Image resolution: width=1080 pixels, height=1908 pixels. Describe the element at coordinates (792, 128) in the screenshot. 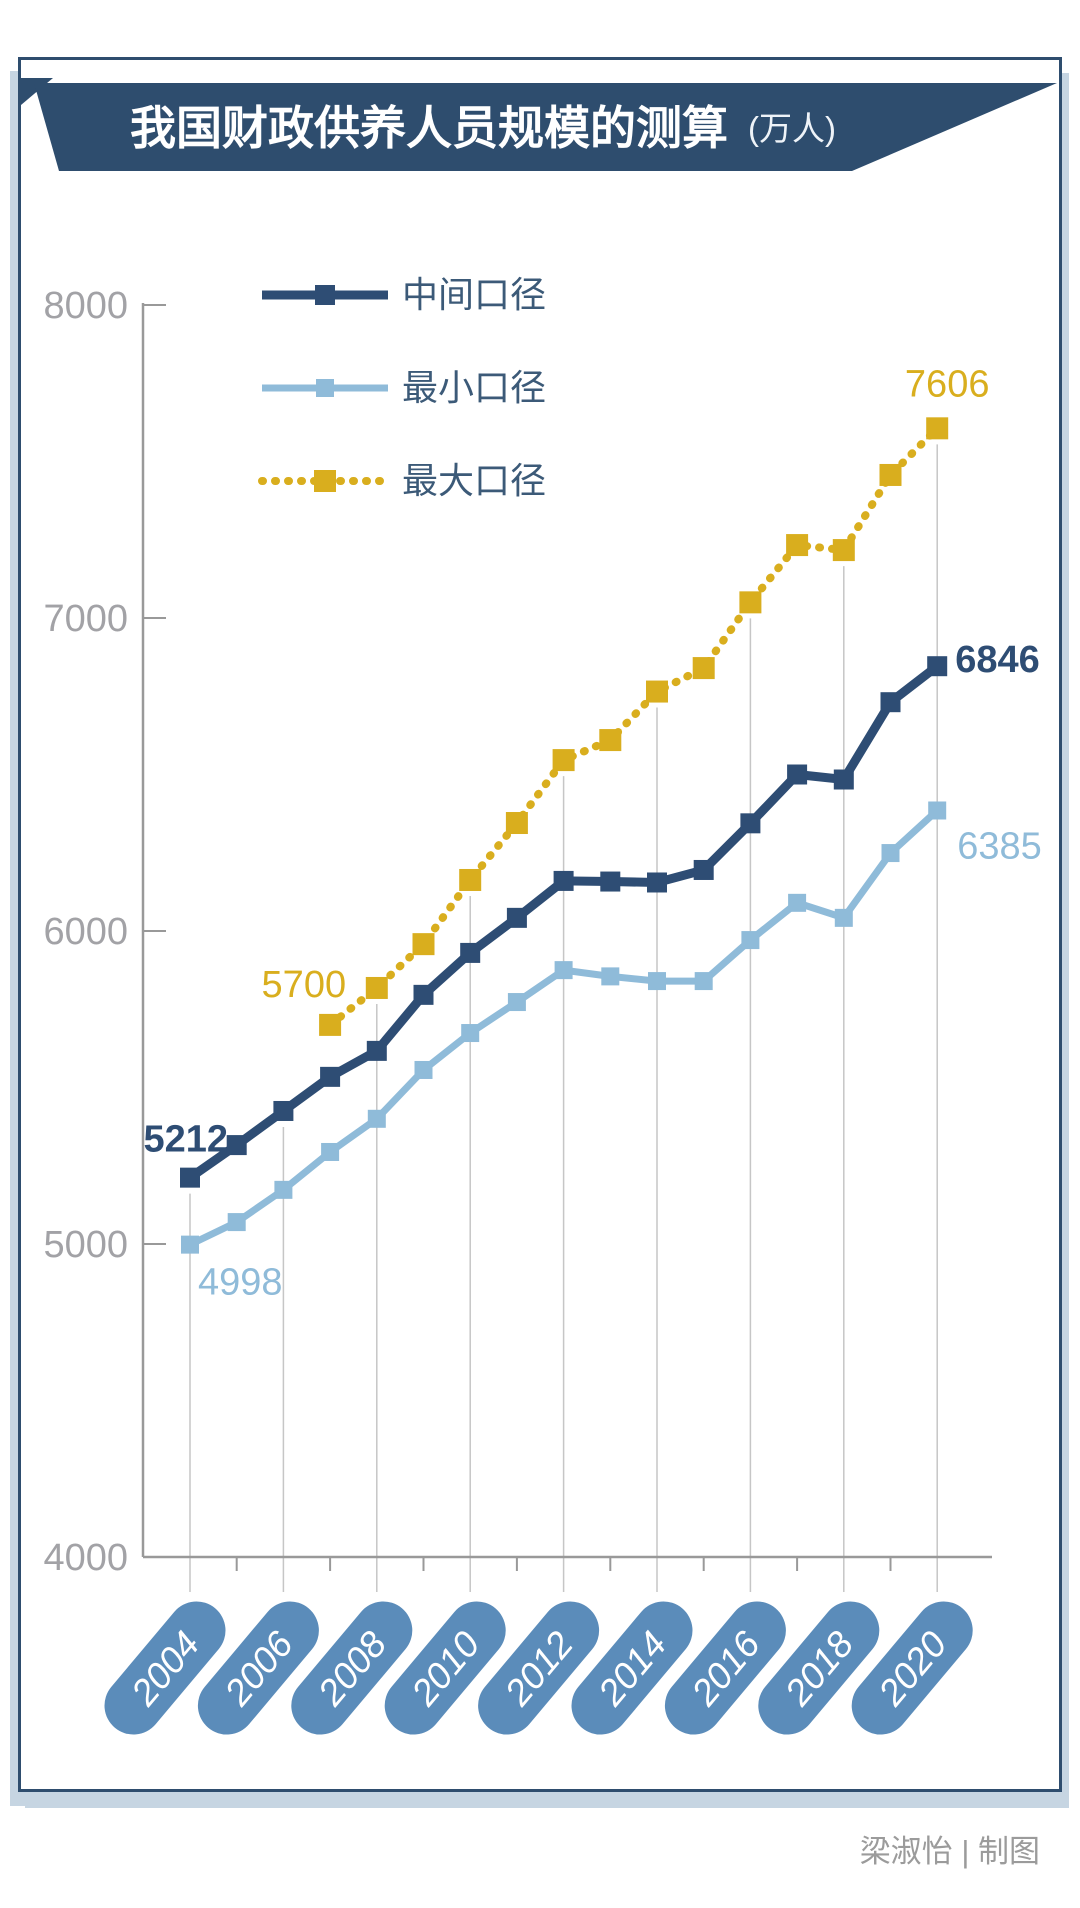

I see `page-title-unit: (万人)` at that location.